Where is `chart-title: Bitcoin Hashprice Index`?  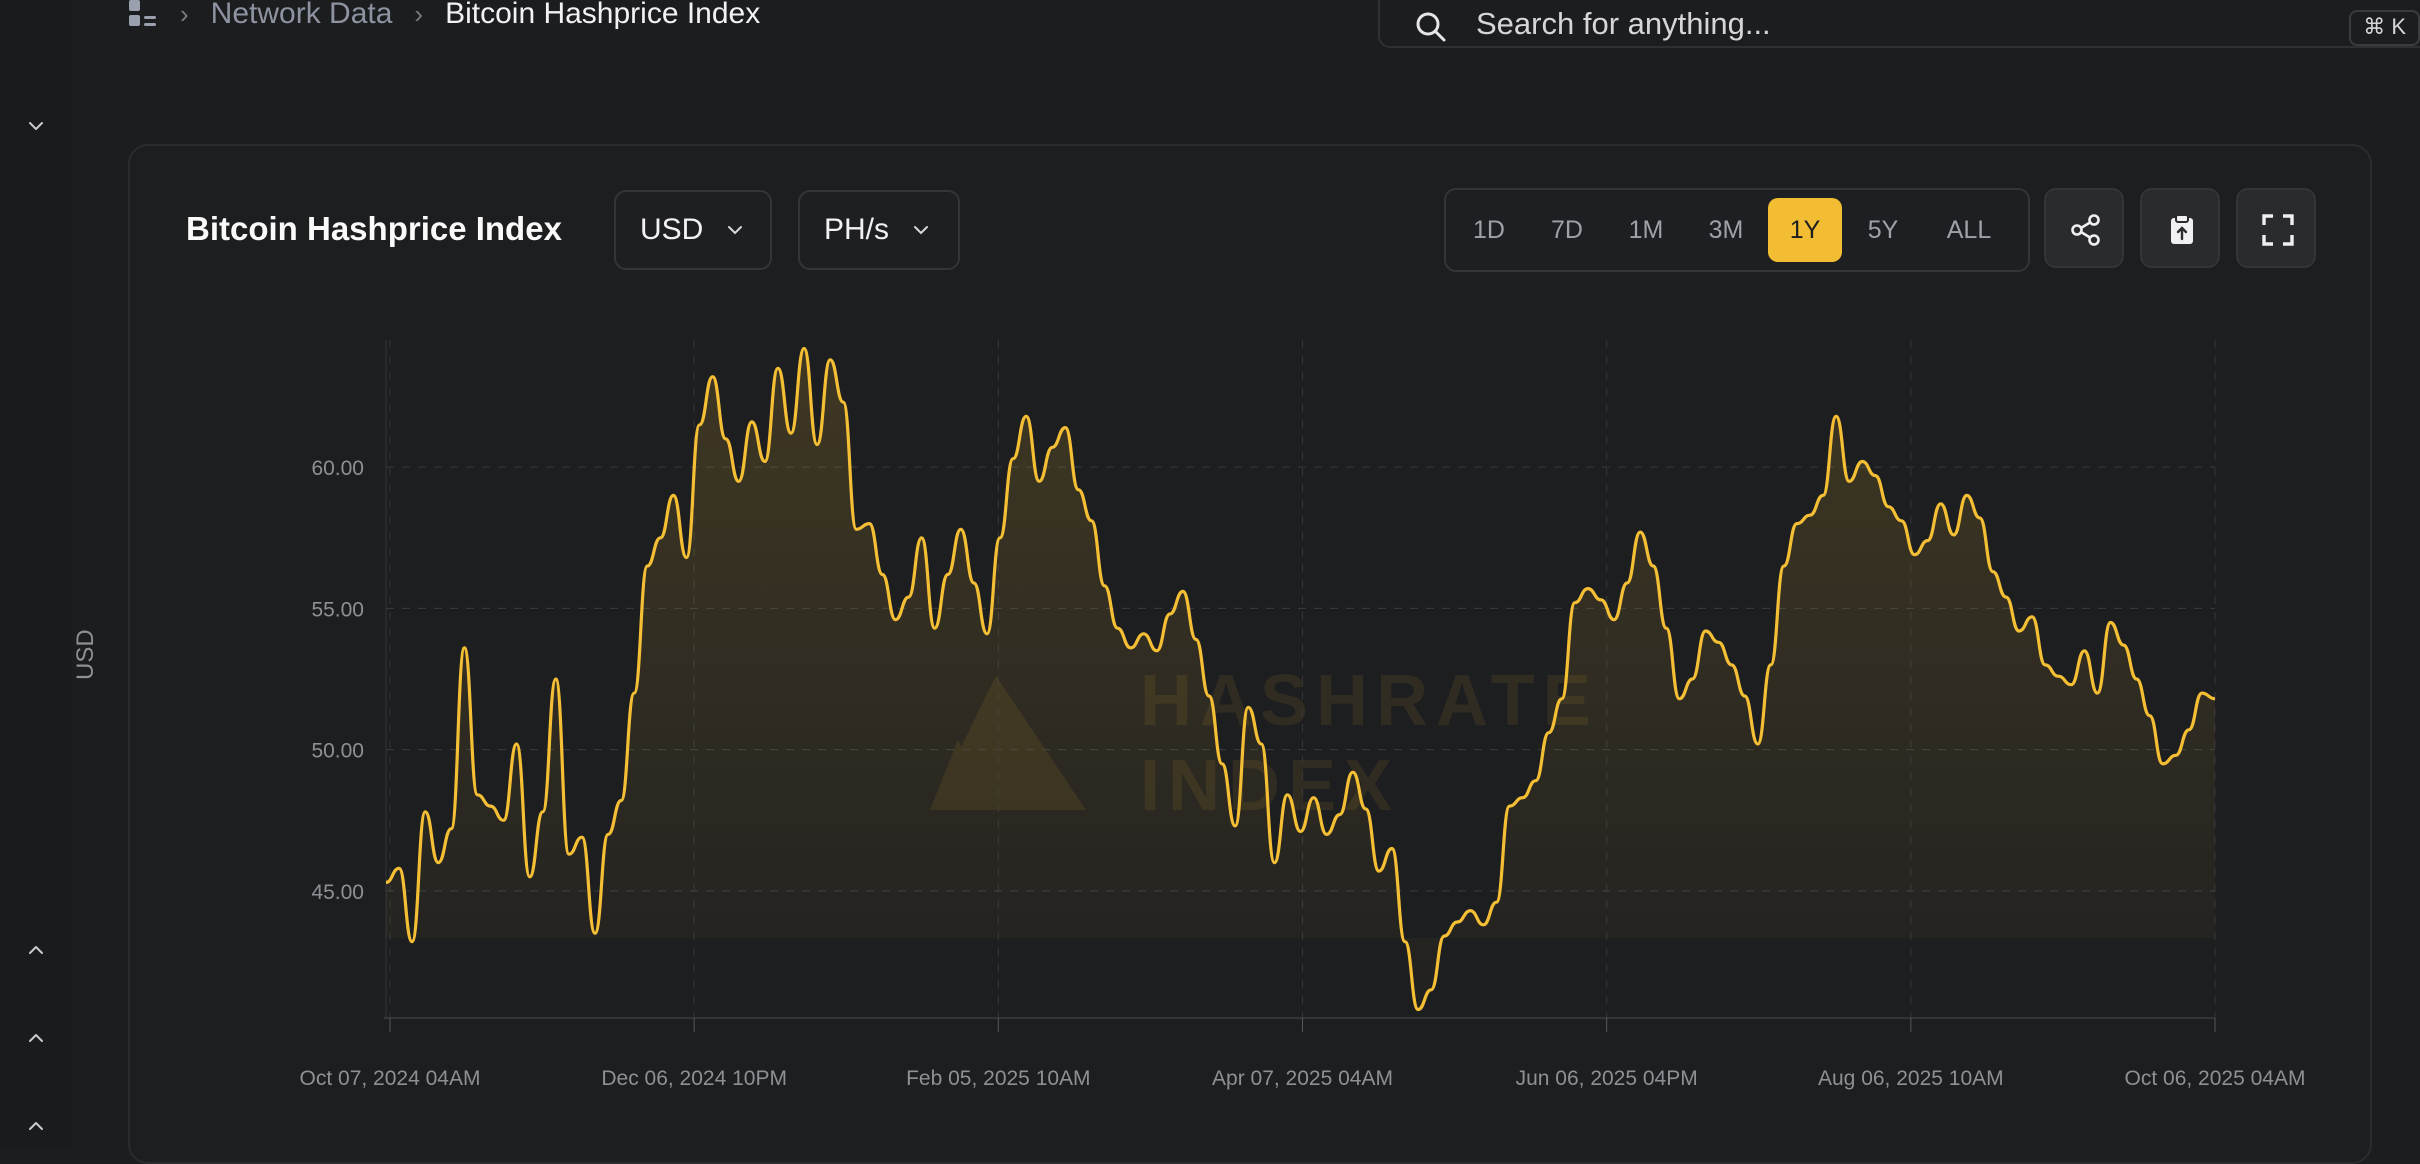 chart-title: Bitcoin Hashprice Index is located at coordinates (374, 228).